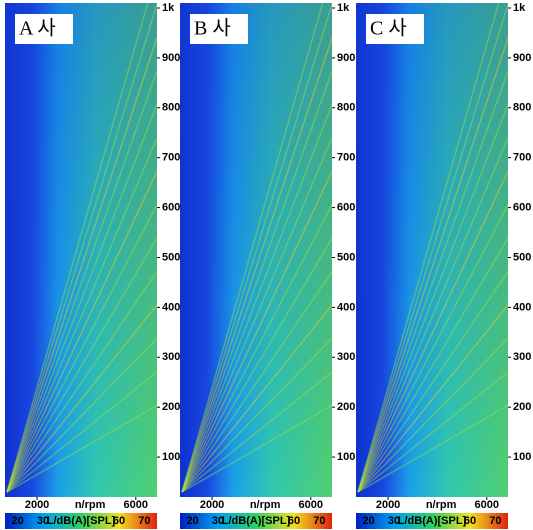 Image resolution: width=533 pixels, height=530 pixels. Describe the element at coordinates (388, 28) in the screenshot. I see `panel-title: C 사` at that location.